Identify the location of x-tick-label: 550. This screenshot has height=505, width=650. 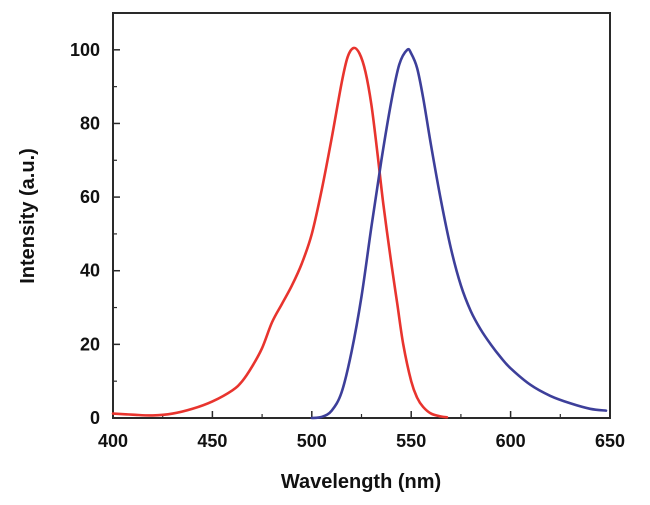
(411, 441).